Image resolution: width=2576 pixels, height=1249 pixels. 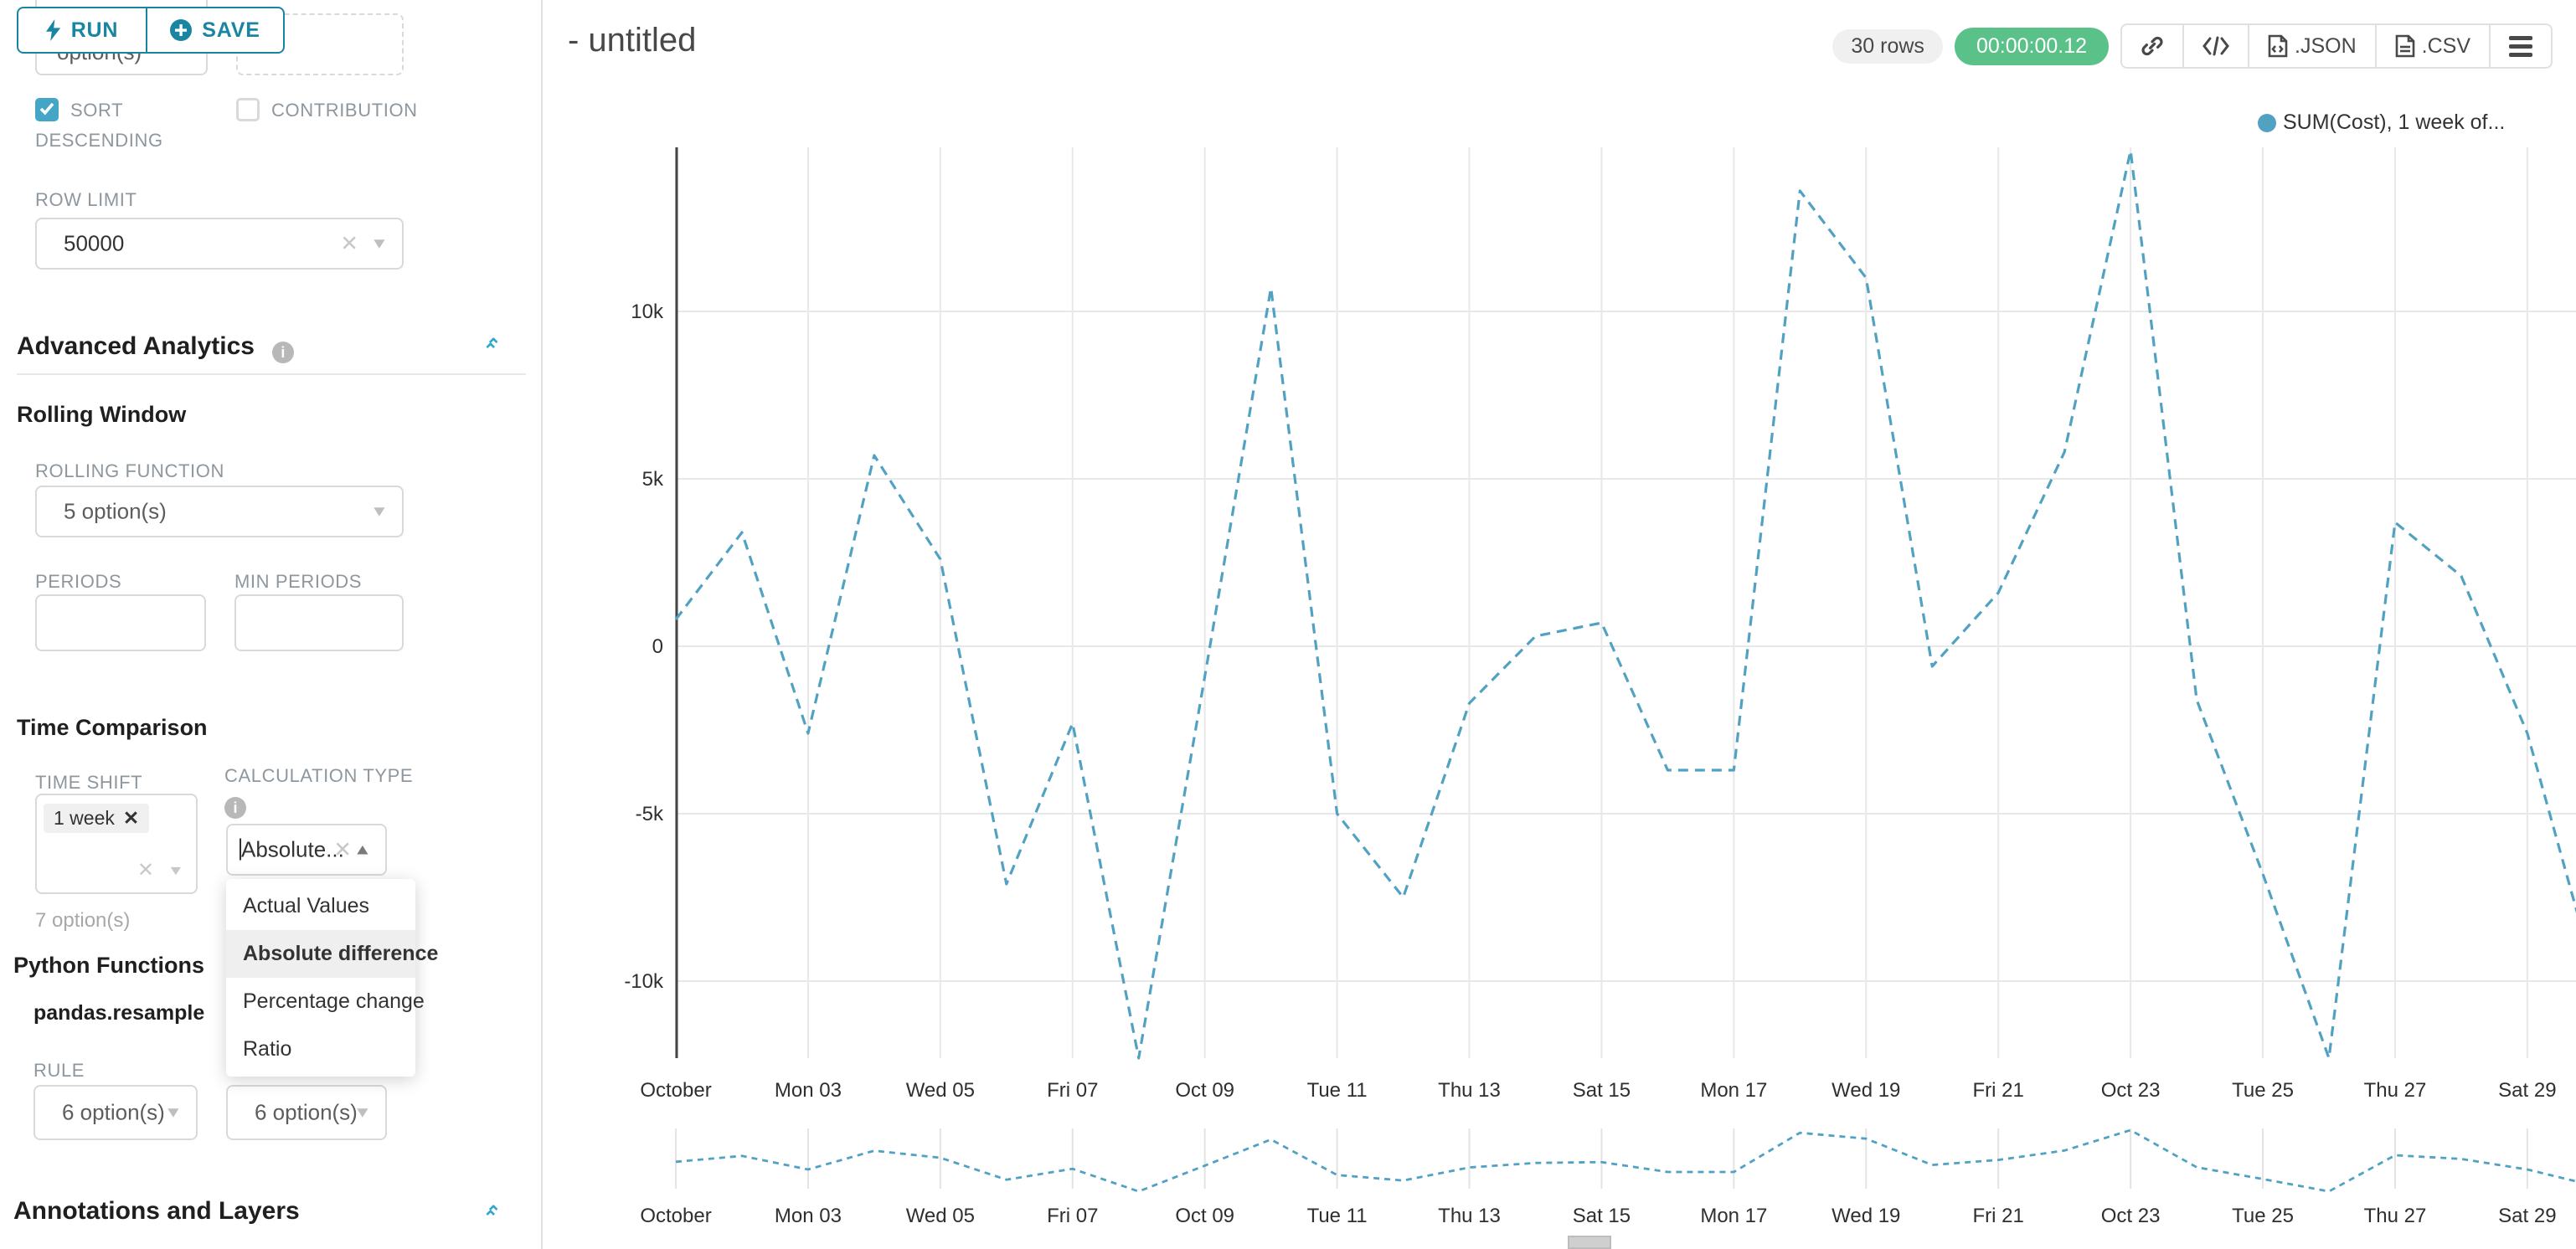 What do you see at coordinates (344, 110) in the screenshot?
I see `contribution-label: CONTRIBUTION` at bounding box center [344, 110].